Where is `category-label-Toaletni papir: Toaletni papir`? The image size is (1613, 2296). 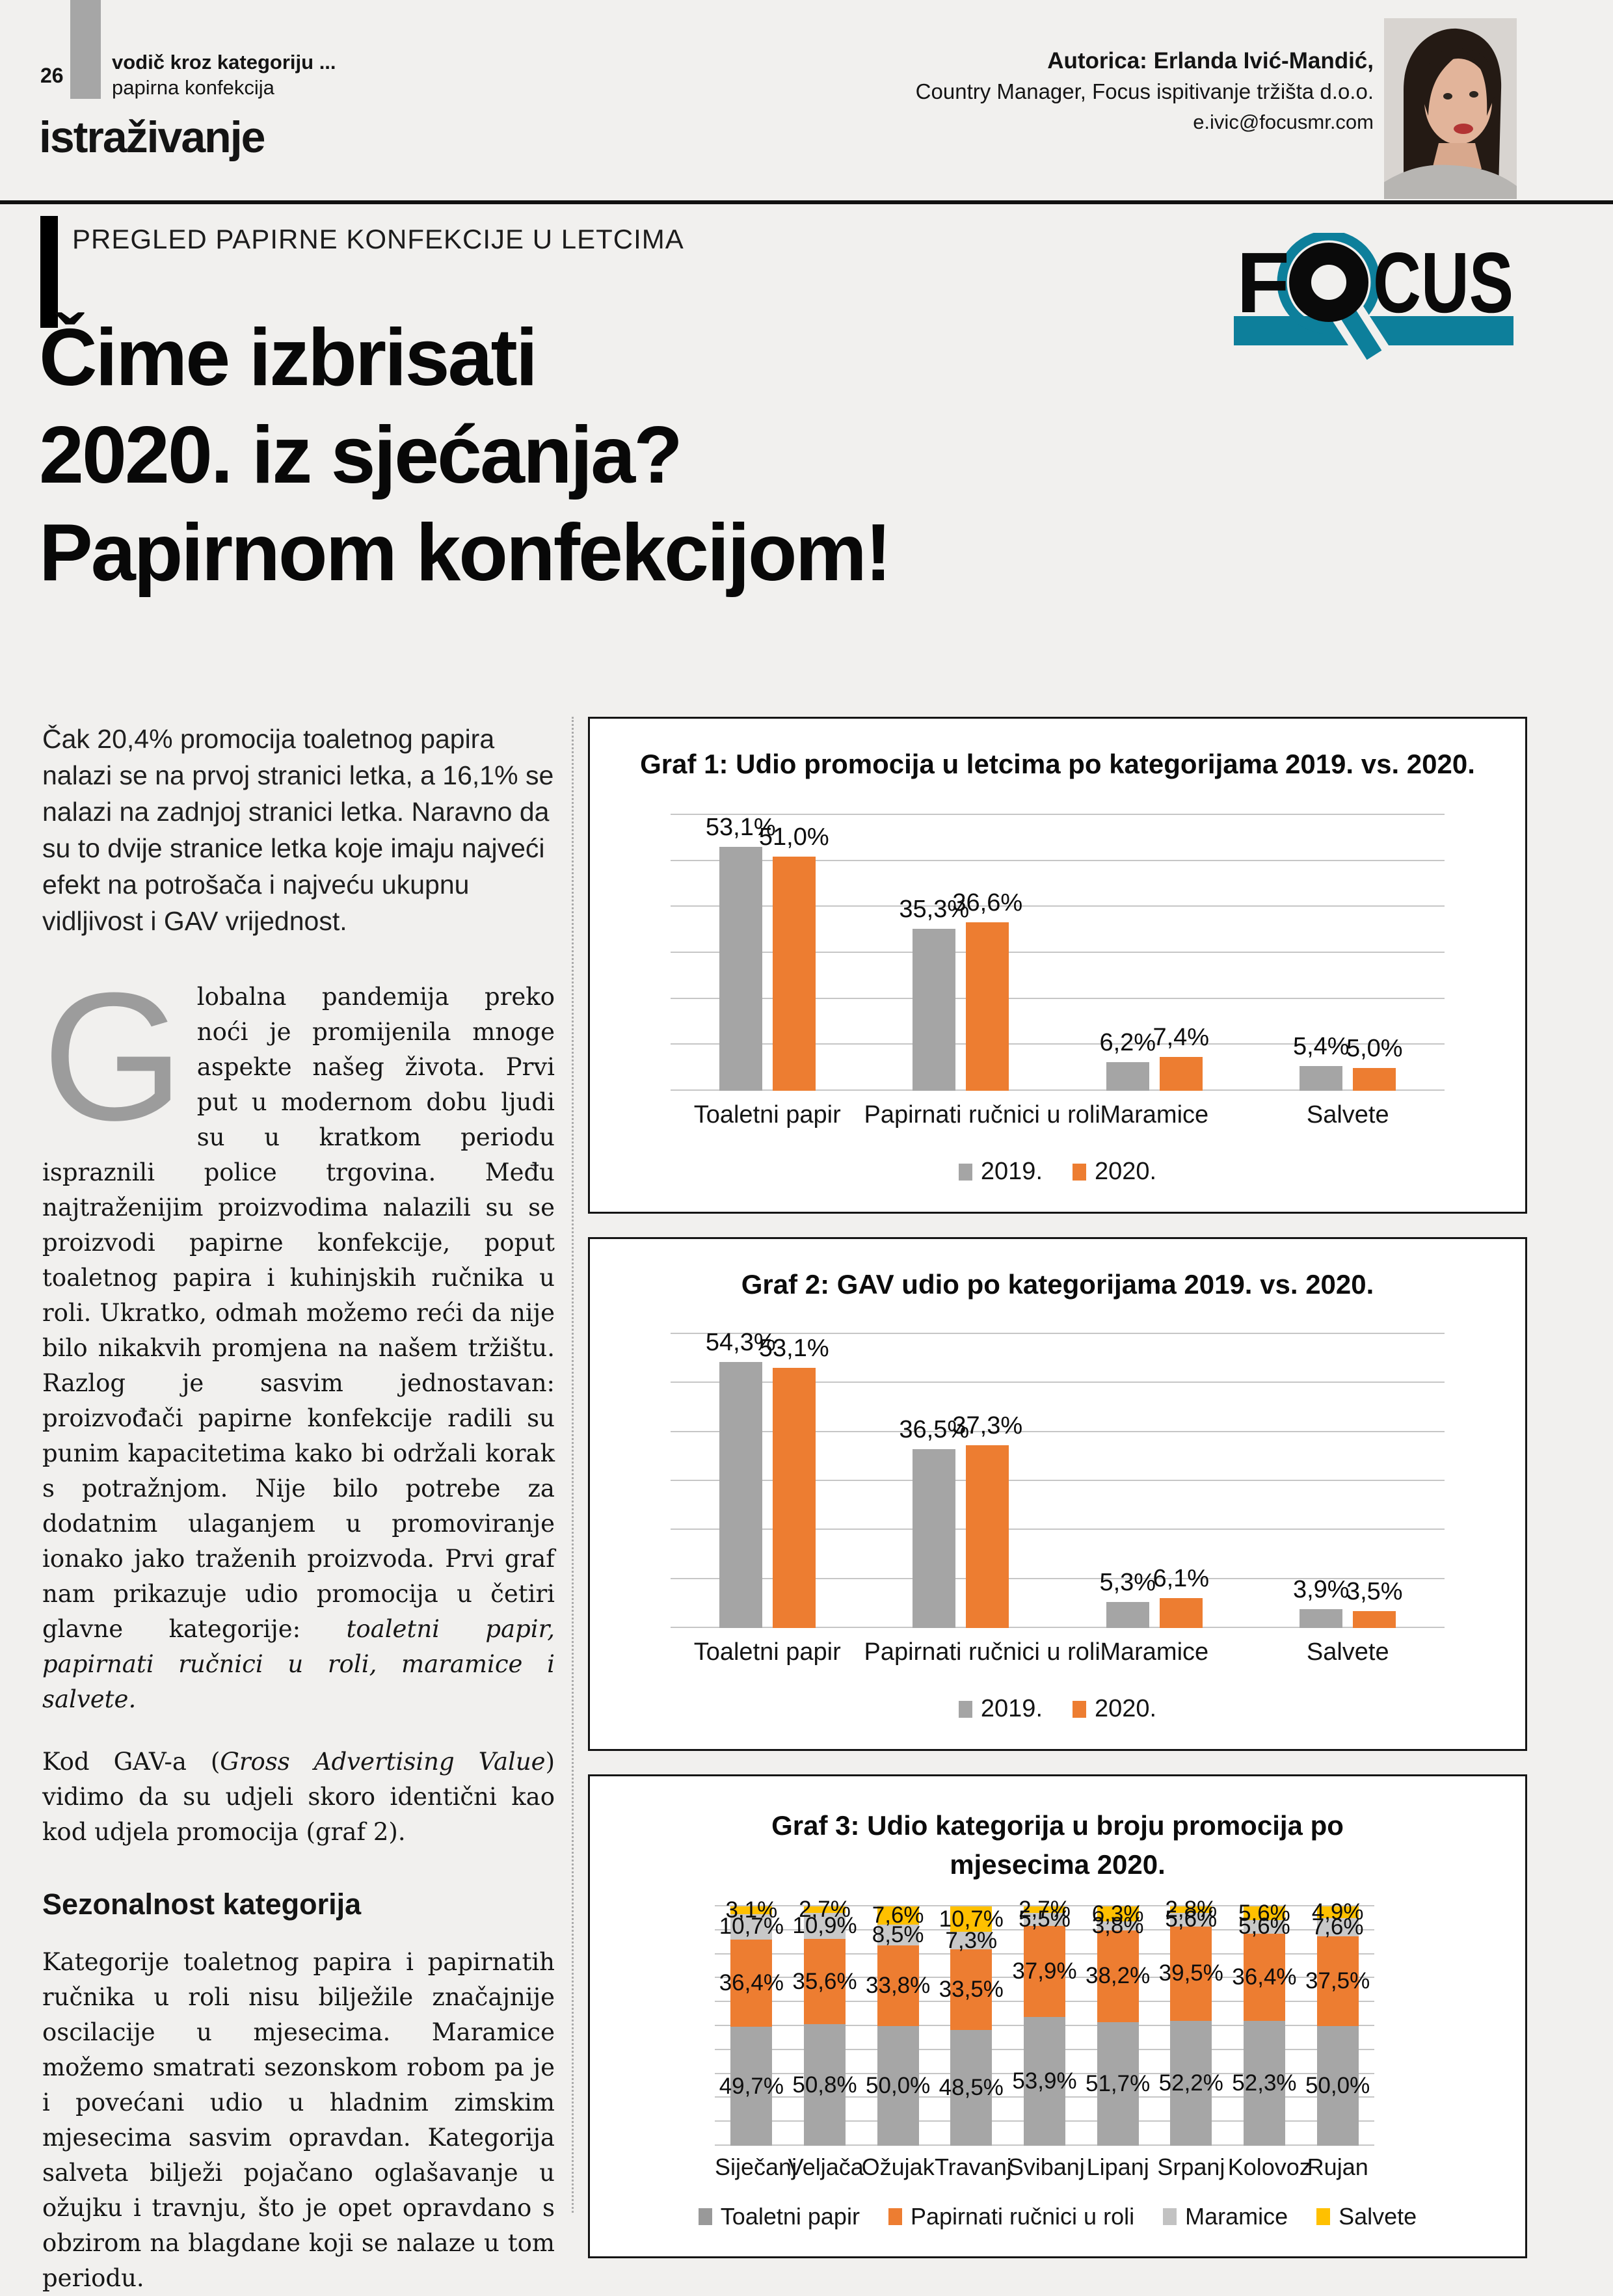 category-label-Toaletni papir: Toaletni papir is located at coordinates (767, 1114).